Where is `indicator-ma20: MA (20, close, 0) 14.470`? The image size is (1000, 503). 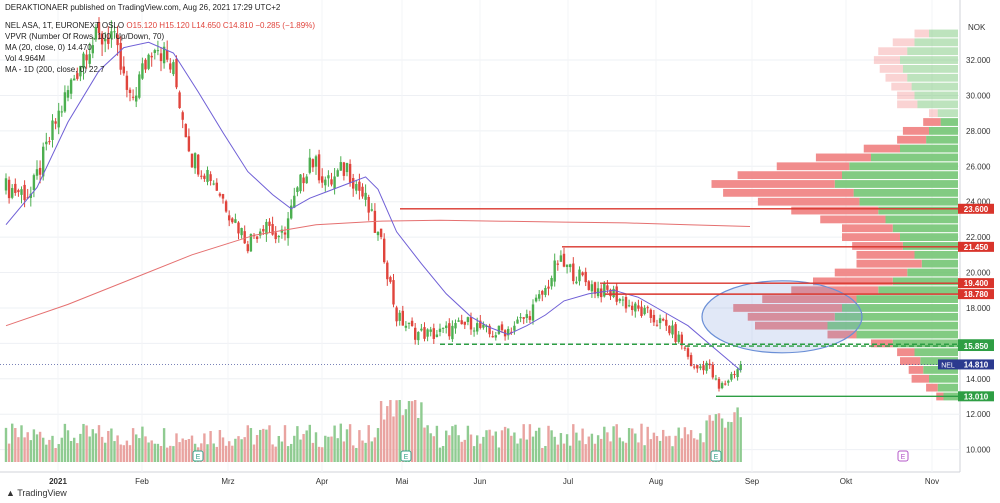
indicator-ma20: MA (20, close, 0) 14.470 is located at coordinates (48, 47).